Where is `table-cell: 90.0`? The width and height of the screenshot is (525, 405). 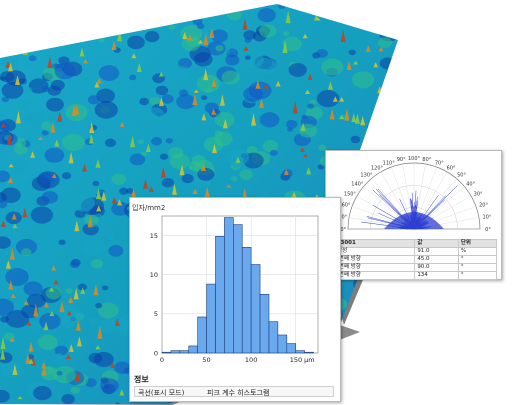 table-cell: 90.0 is located at coordinates (436, 267).